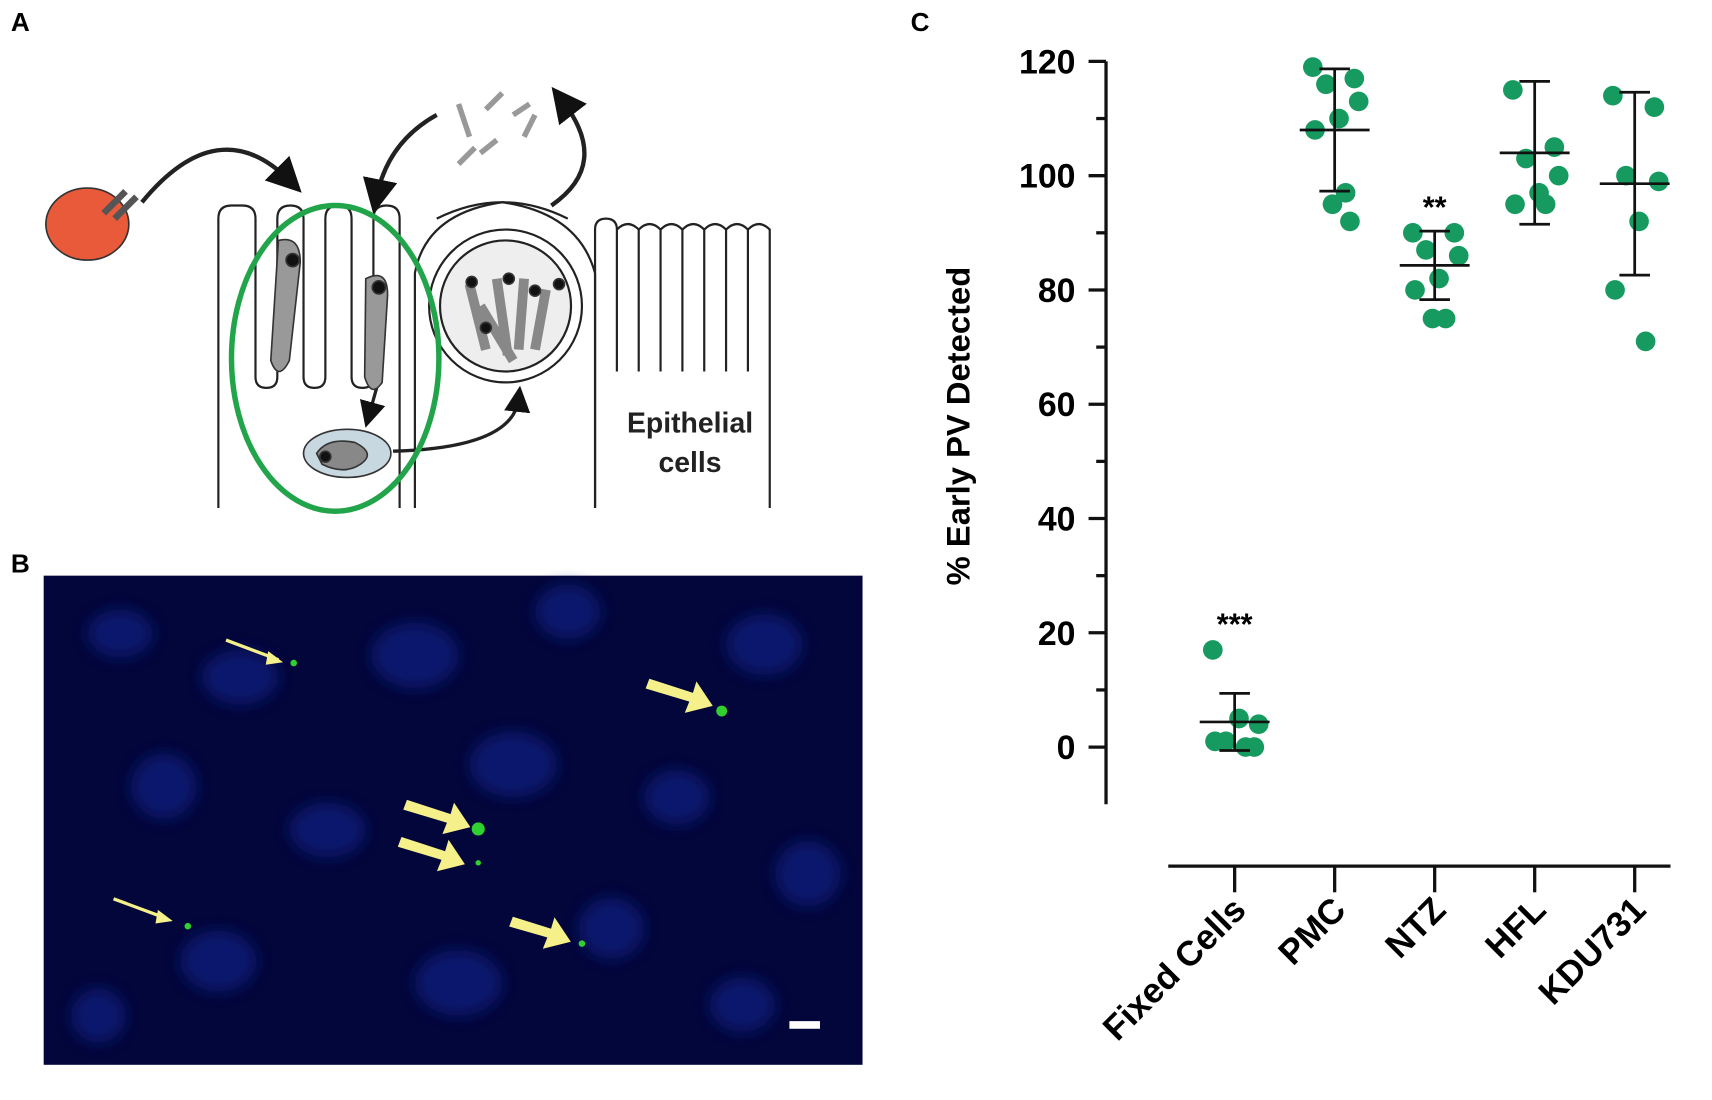 This screenshot has height=1100, width=1712. I want to click on y-tick-label: 80, so click(1057, 291).